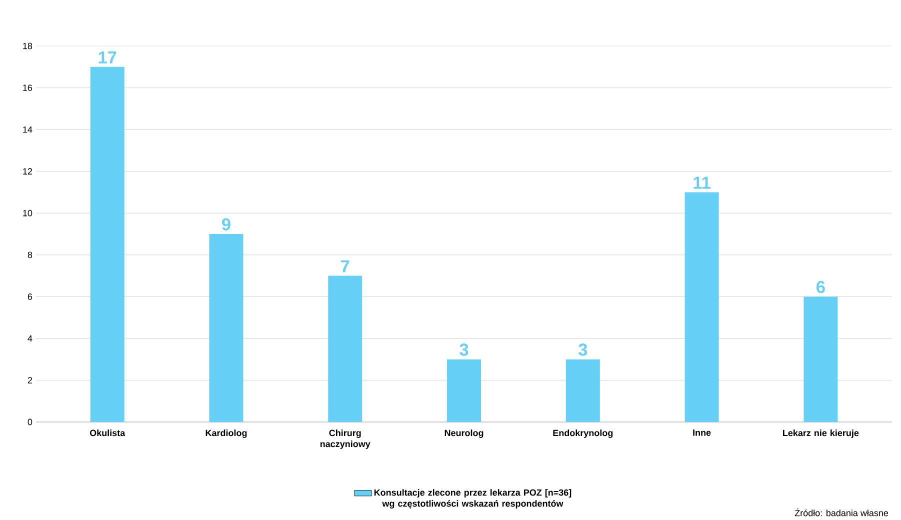  I want to click on y-tick-label: 4, so click(30, 338).